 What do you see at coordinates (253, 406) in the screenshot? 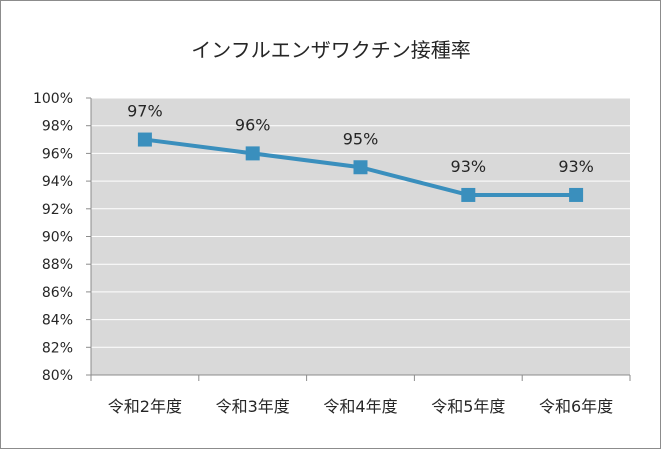
I see `x-tick-label: 令和3年度` at bounding box center [253, 406].